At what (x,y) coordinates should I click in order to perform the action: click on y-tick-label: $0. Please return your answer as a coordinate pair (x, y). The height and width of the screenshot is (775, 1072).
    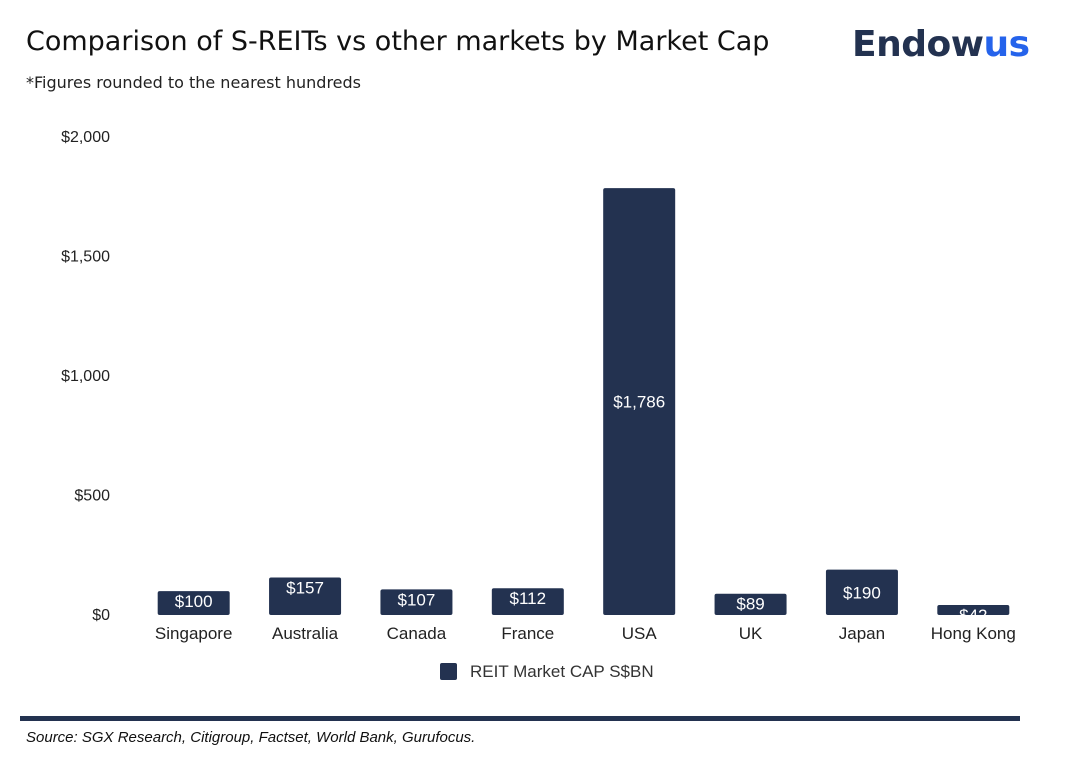
    Looking at the image, I should click on (101, 615).